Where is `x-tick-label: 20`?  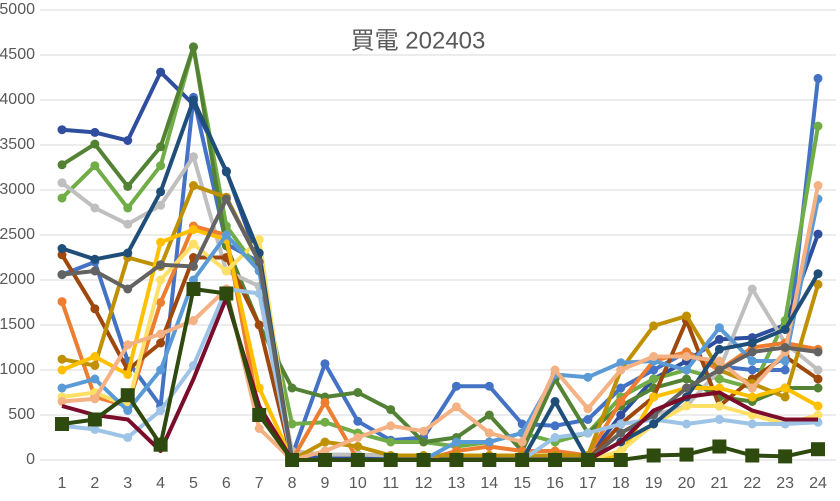
x-tick-label: 20 is located at coordinates (687, 483).